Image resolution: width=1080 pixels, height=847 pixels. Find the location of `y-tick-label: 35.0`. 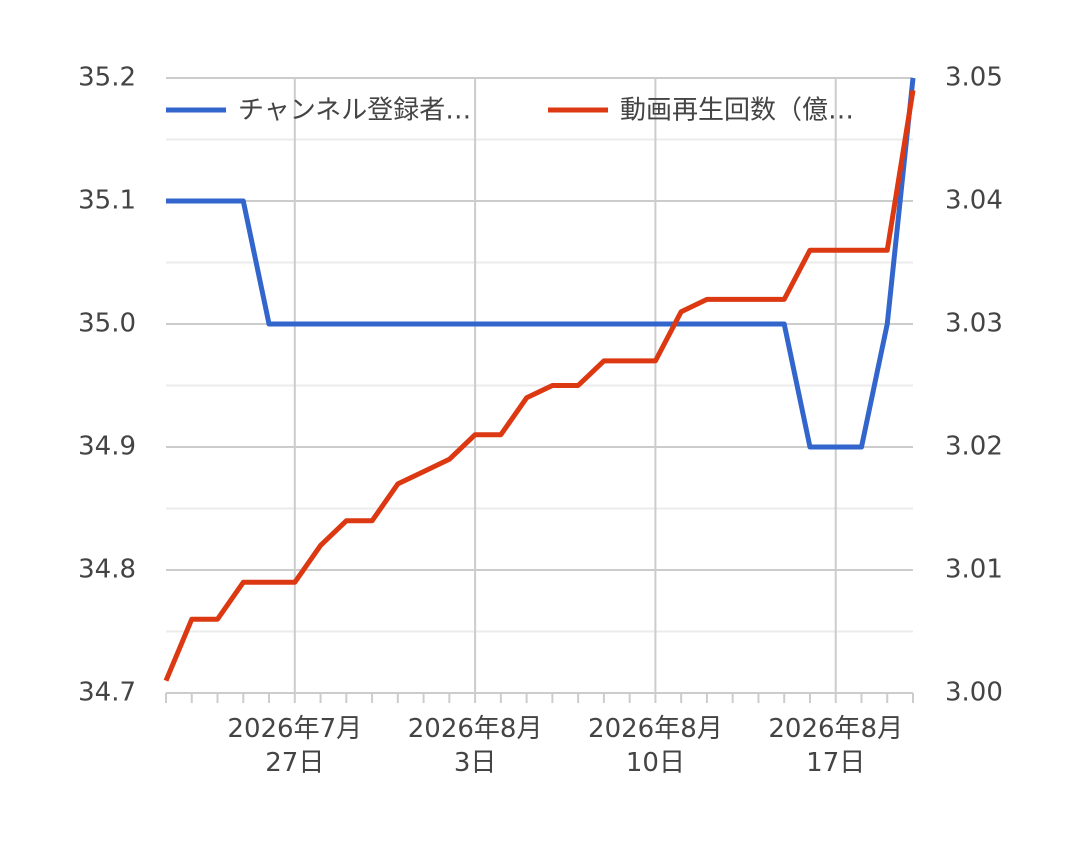

y-tick-label: 35.0 is located at coordinates (107, 324).